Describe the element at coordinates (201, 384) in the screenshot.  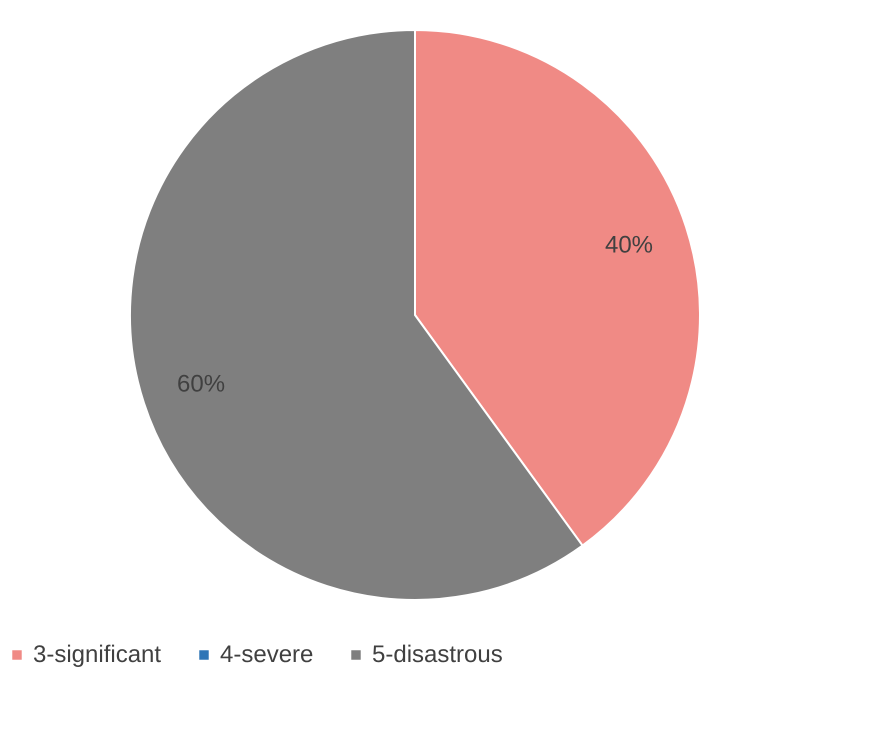
I see `data-label: 60%` at that location.